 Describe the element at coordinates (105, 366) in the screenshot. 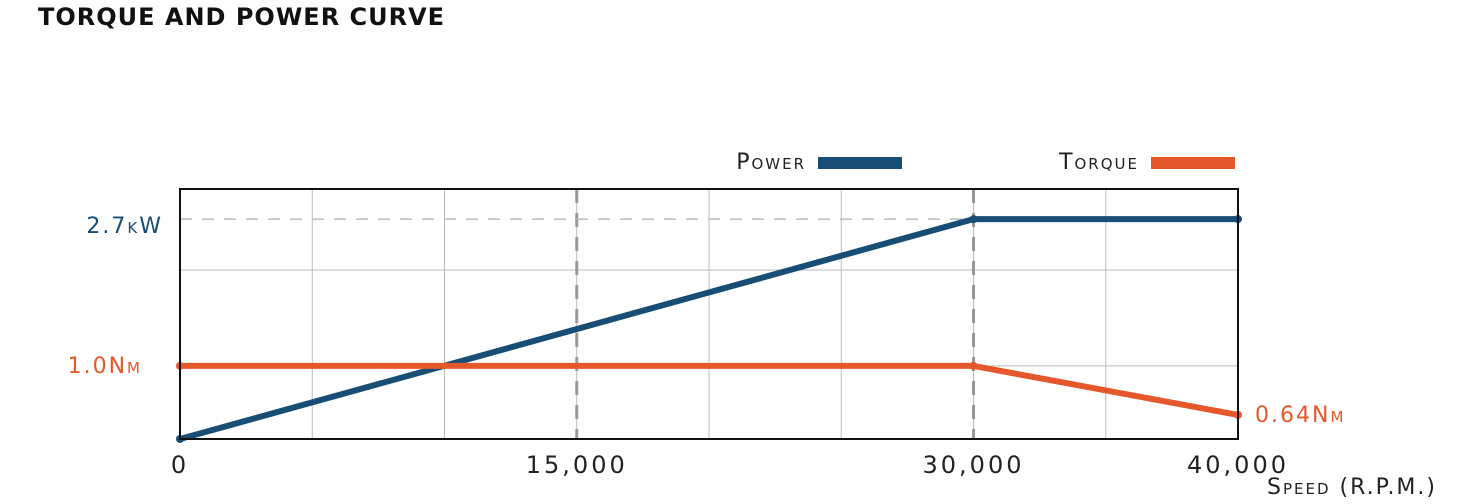

I see `y2-tick-label: 1.0Nm` at that location.